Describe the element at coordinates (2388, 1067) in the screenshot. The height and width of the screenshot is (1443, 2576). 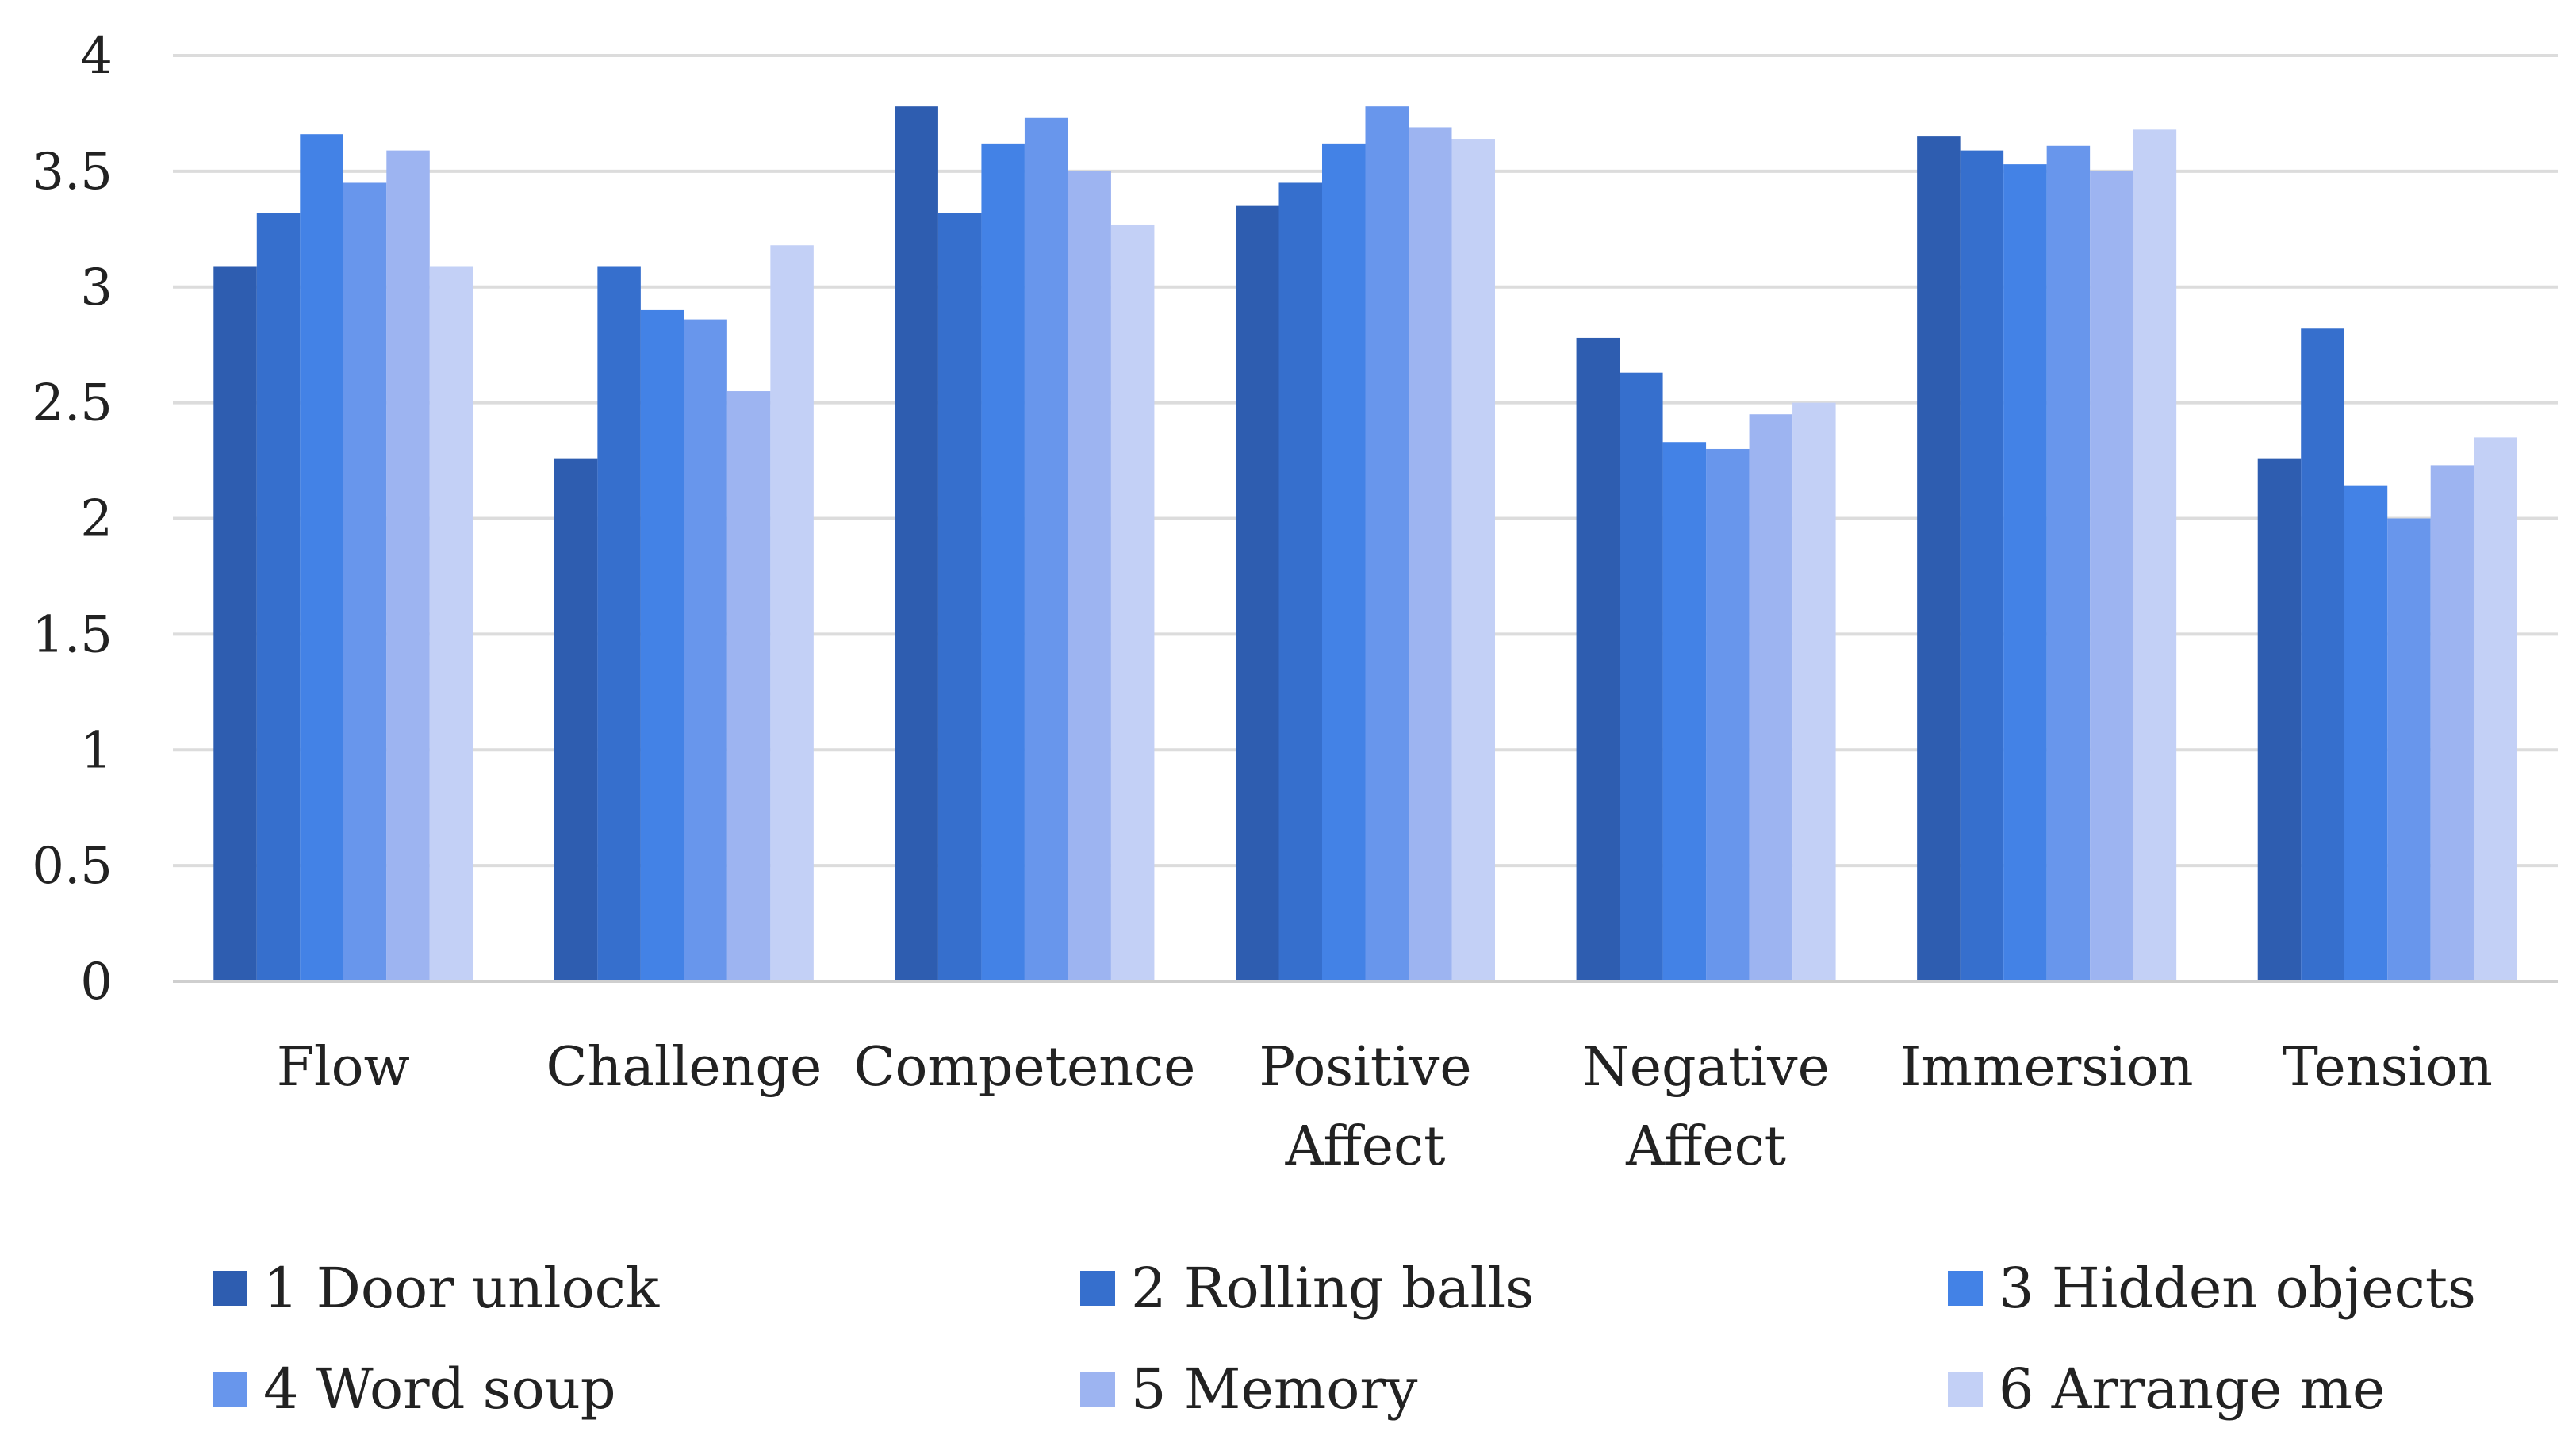
I see `x-tick-label: Tension` at that location.